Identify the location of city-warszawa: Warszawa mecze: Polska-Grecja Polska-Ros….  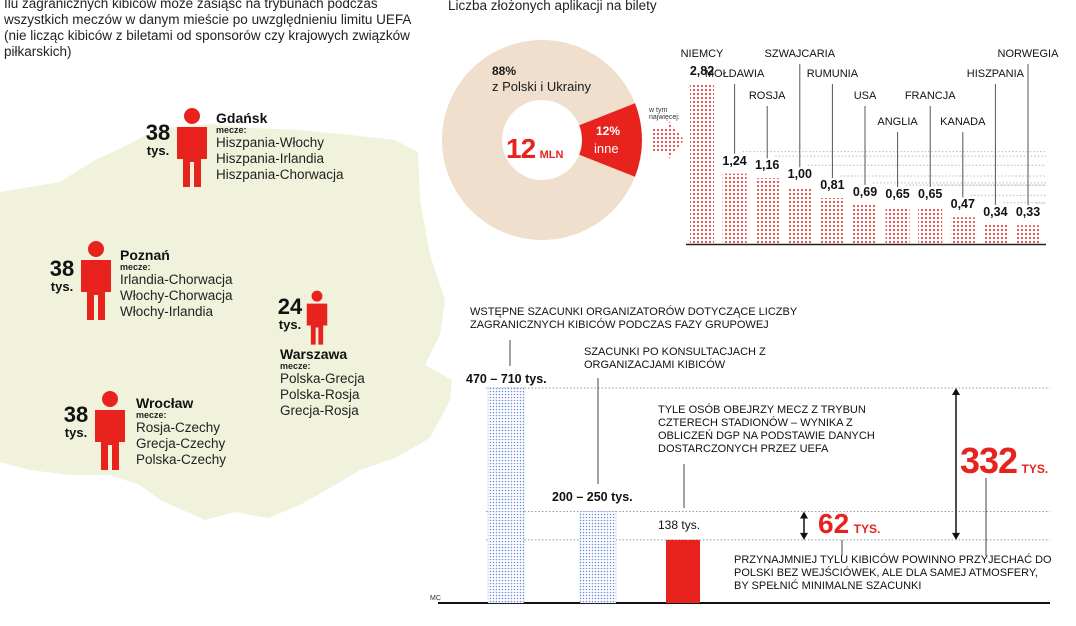
(322, 382).